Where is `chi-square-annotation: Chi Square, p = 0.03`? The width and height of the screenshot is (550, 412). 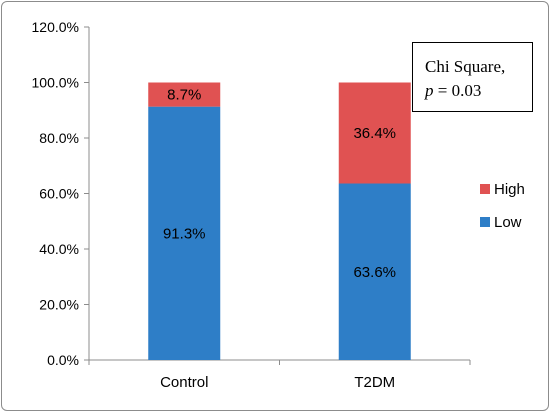
chi-square-annotation: Chi Square, p = 0.03 is located at coordinates (472, 77).